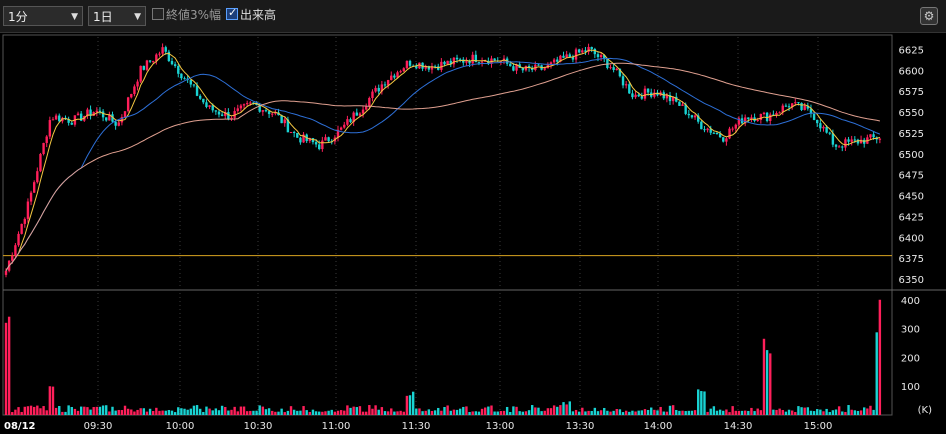 The image size is (946, 434). What do you see at coordinates (929, 16) in the screenshot?
I see `gear-icon: ⚙` at bounding box center [929, 16].